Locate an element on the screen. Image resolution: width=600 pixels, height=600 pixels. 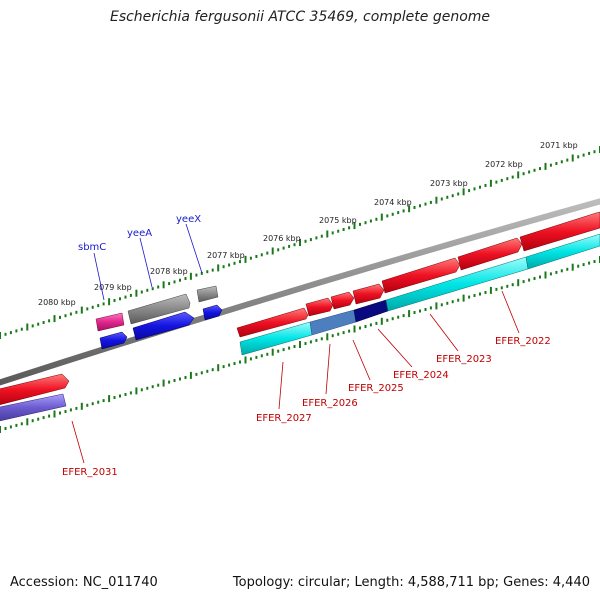
gene-red-e is located at coordinates (421, 275).